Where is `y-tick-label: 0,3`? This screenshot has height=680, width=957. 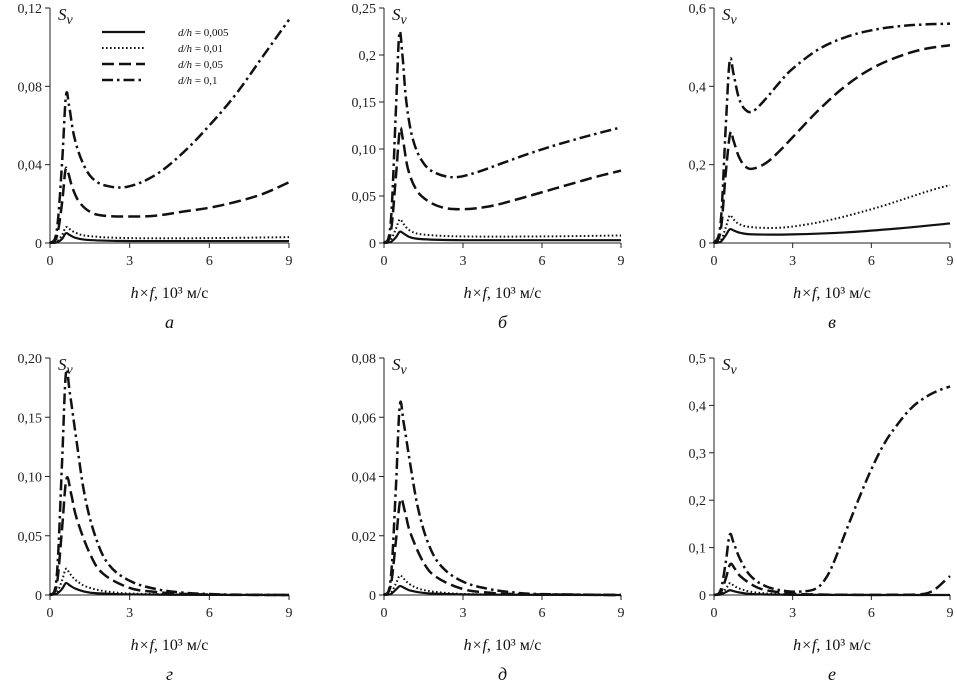 y-tick-label: 0,3 is located at coordinates (698, 454).